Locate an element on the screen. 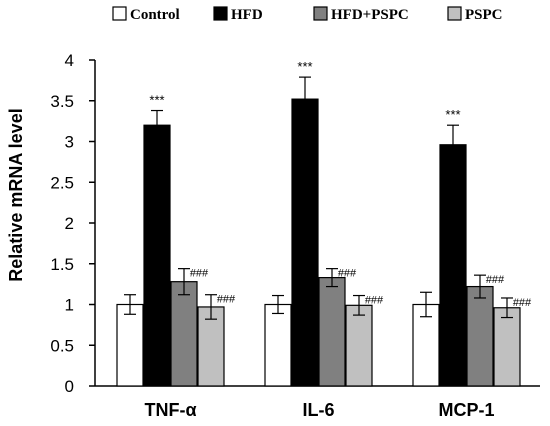  legend-label: PSPC is located at coordinates (484, 15).